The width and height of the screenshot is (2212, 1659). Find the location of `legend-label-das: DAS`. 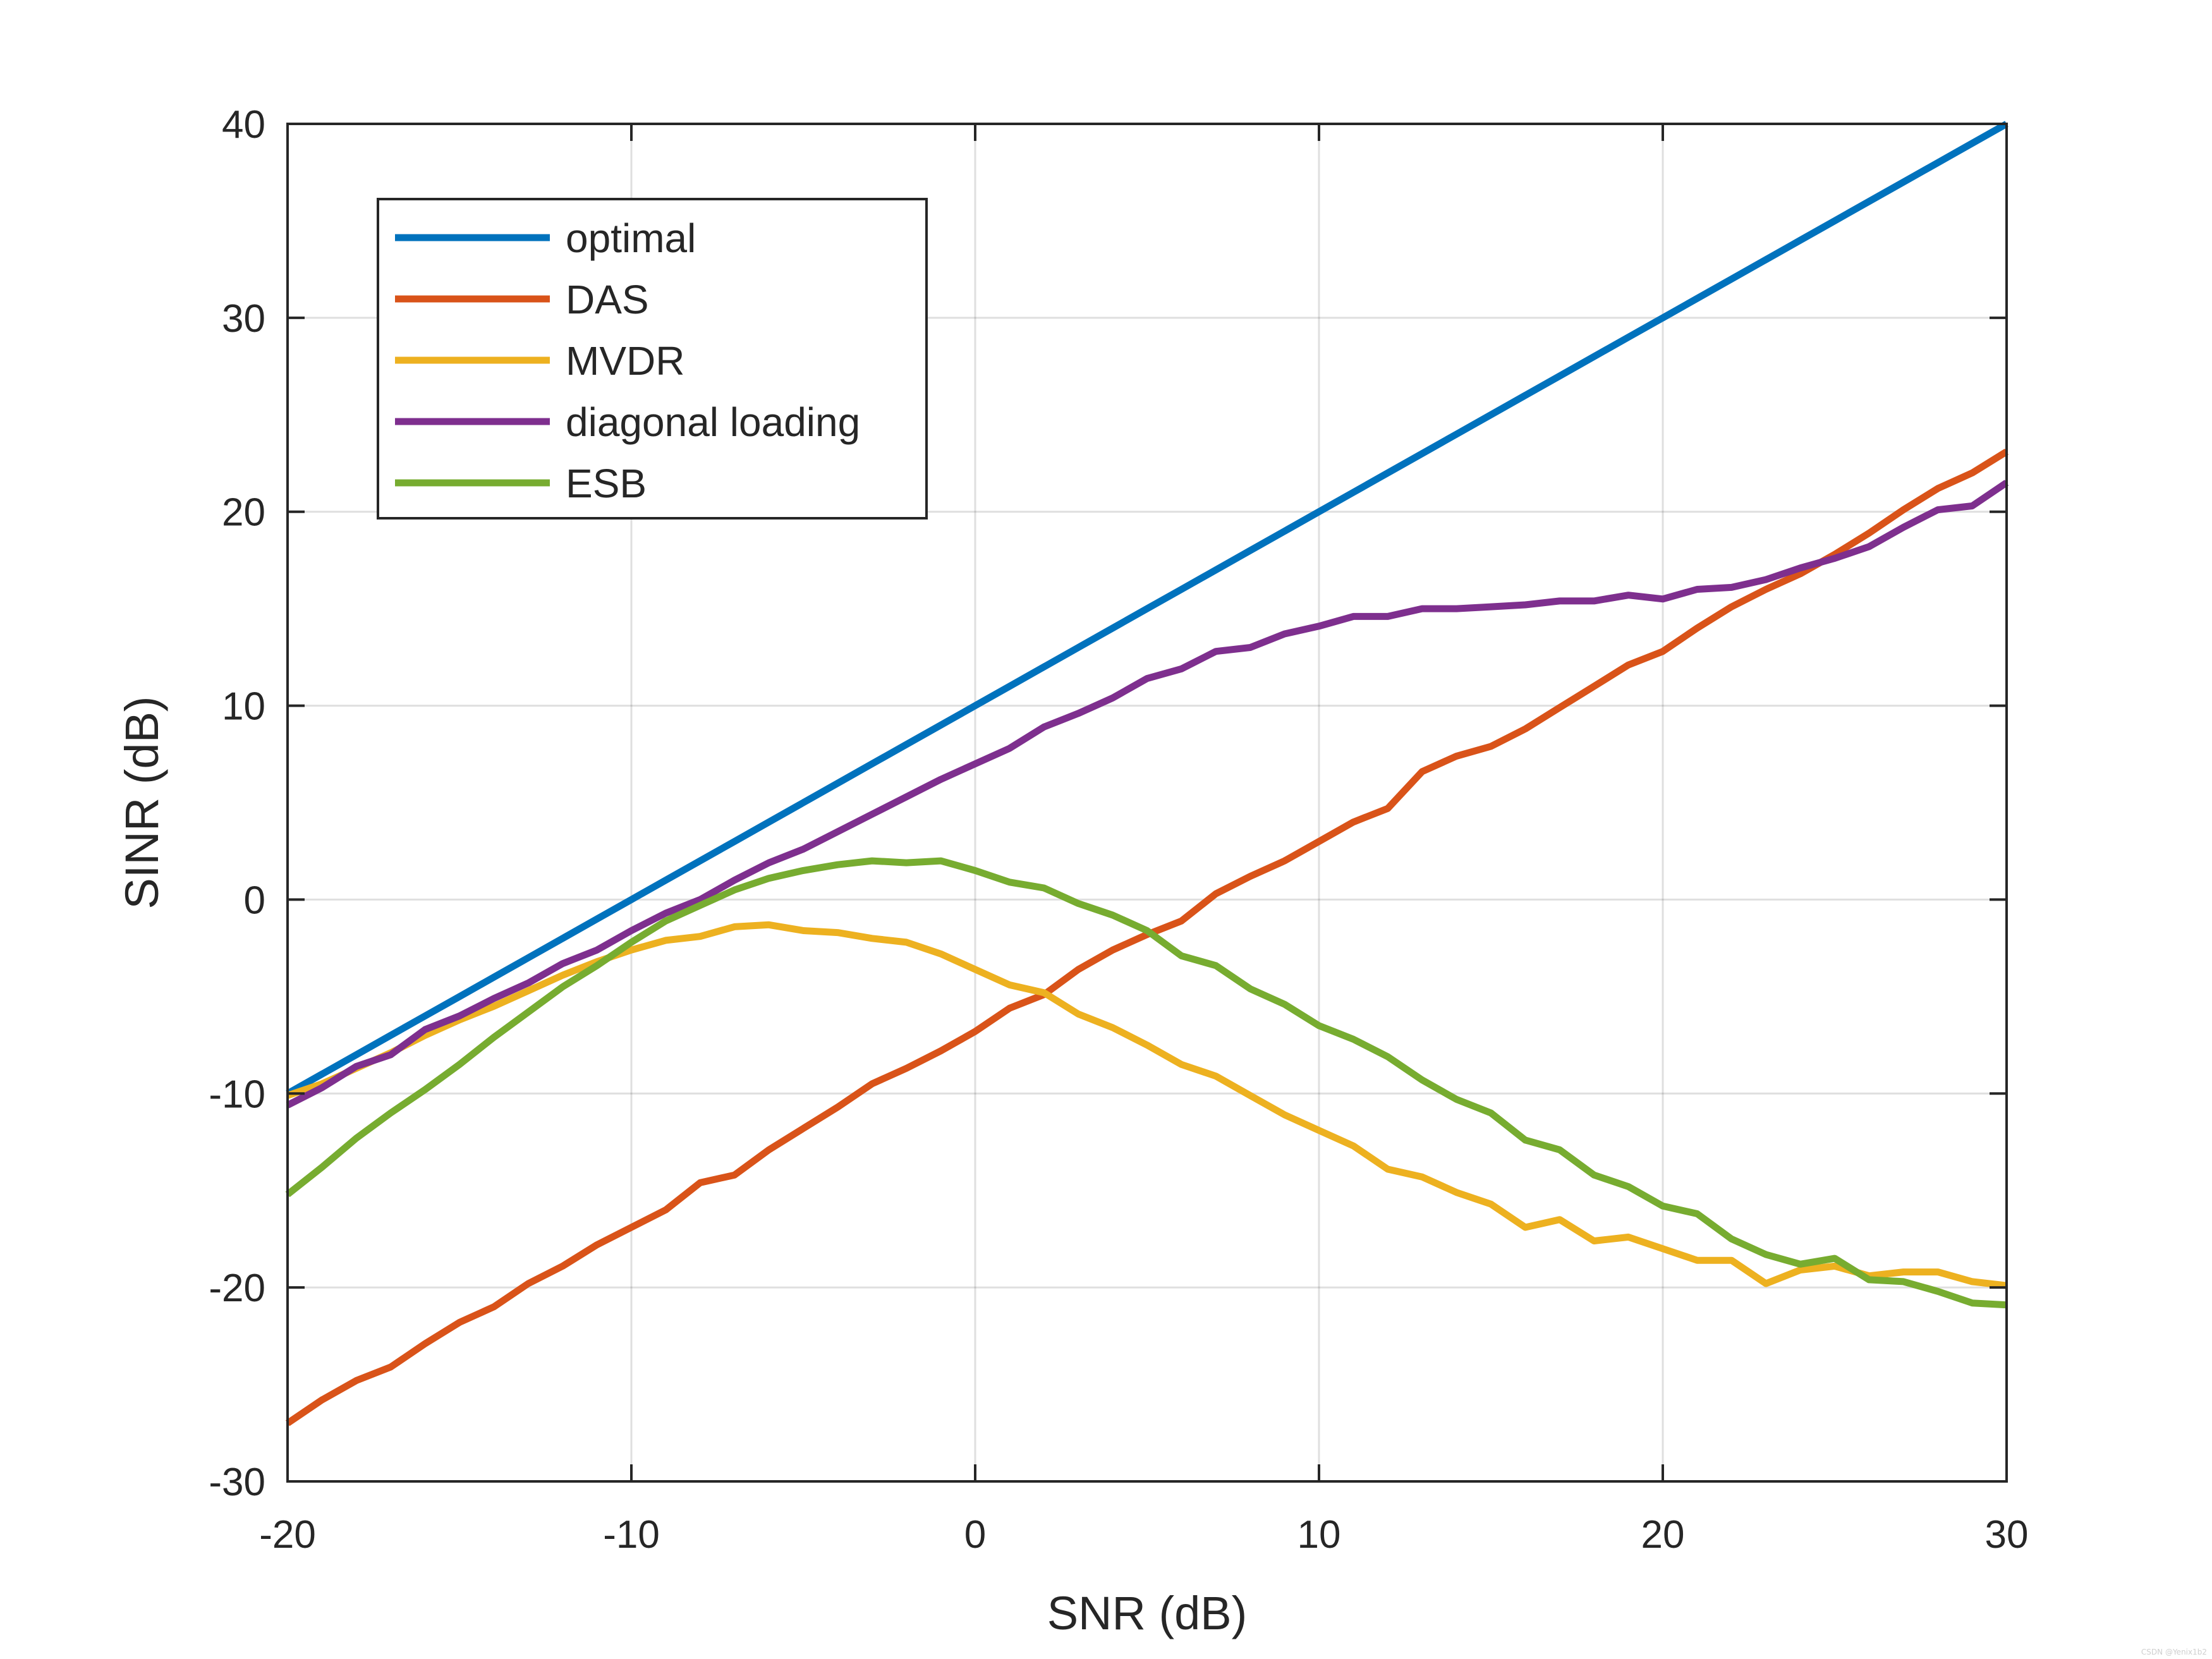

legend-label-das: DAS is located at coordinates (607, 299).